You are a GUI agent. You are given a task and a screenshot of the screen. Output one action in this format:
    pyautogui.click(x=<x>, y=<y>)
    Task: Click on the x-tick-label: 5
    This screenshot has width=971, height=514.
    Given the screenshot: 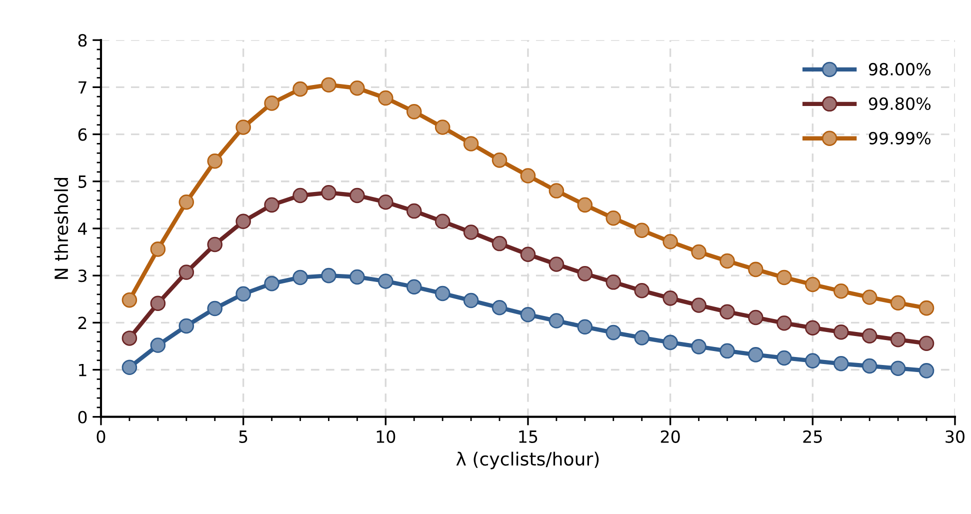 What is the action you would take?
    pyautogui.click(x=243, y=436)
    